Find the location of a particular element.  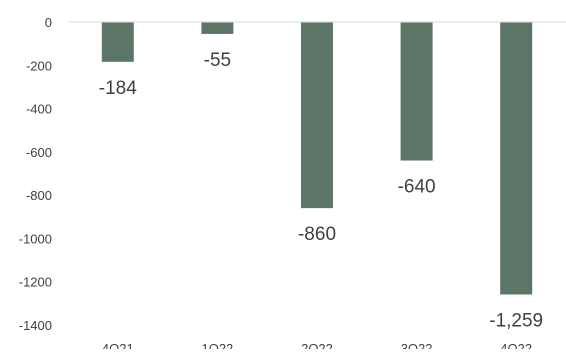

bar-2q22 is located at coordinates (317, 115).